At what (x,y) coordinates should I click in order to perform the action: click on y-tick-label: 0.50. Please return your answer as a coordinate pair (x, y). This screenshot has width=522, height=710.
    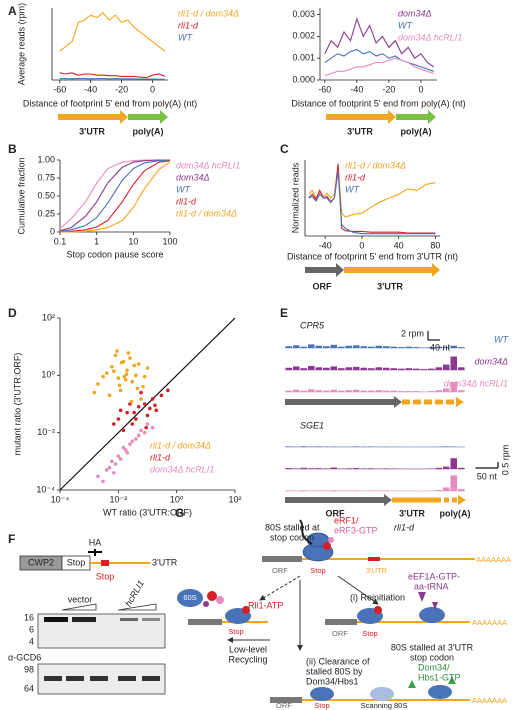
    Looking at the image, I should click on (46, 195).